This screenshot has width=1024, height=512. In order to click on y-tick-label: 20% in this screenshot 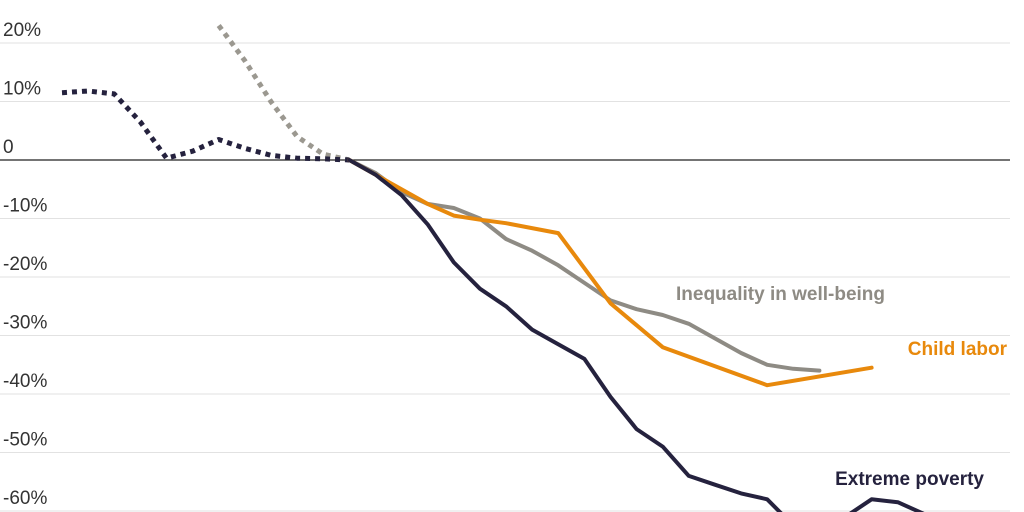, I will do `click(22, 30)`.